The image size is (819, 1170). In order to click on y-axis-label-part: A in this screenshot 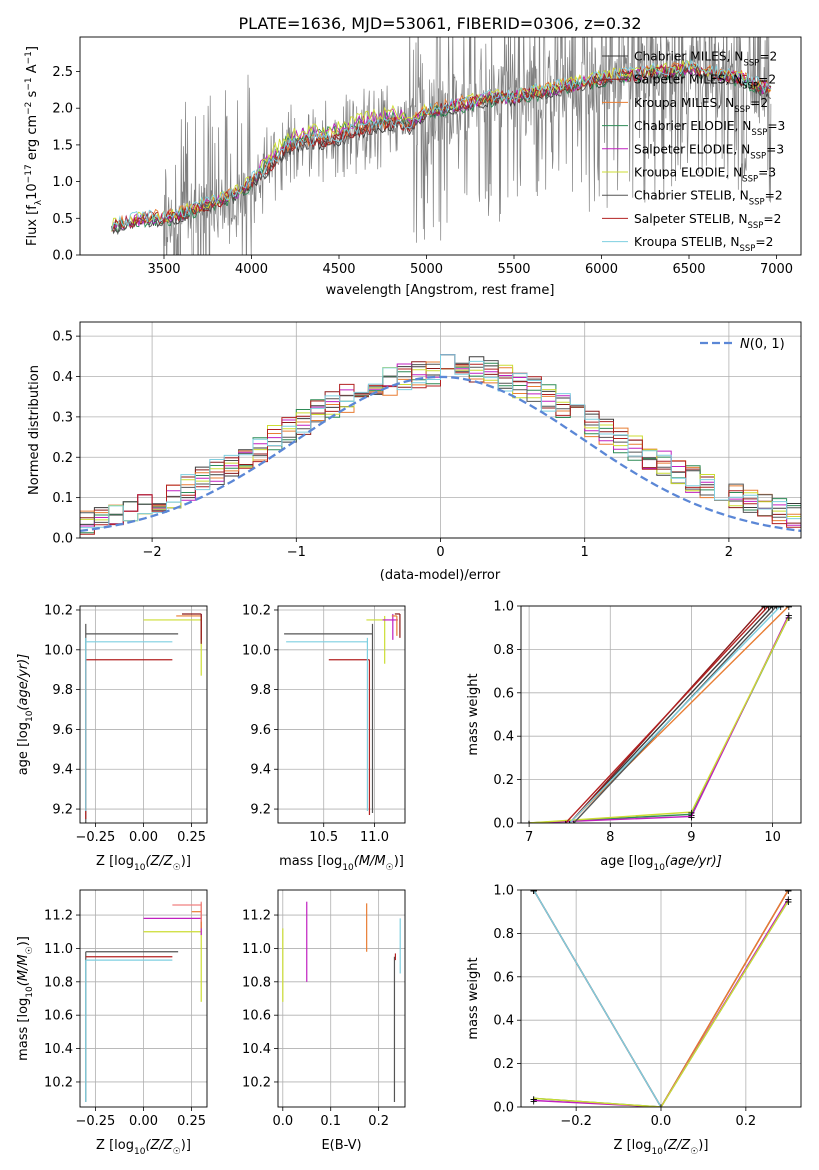, I will do `click(32, 70)`.